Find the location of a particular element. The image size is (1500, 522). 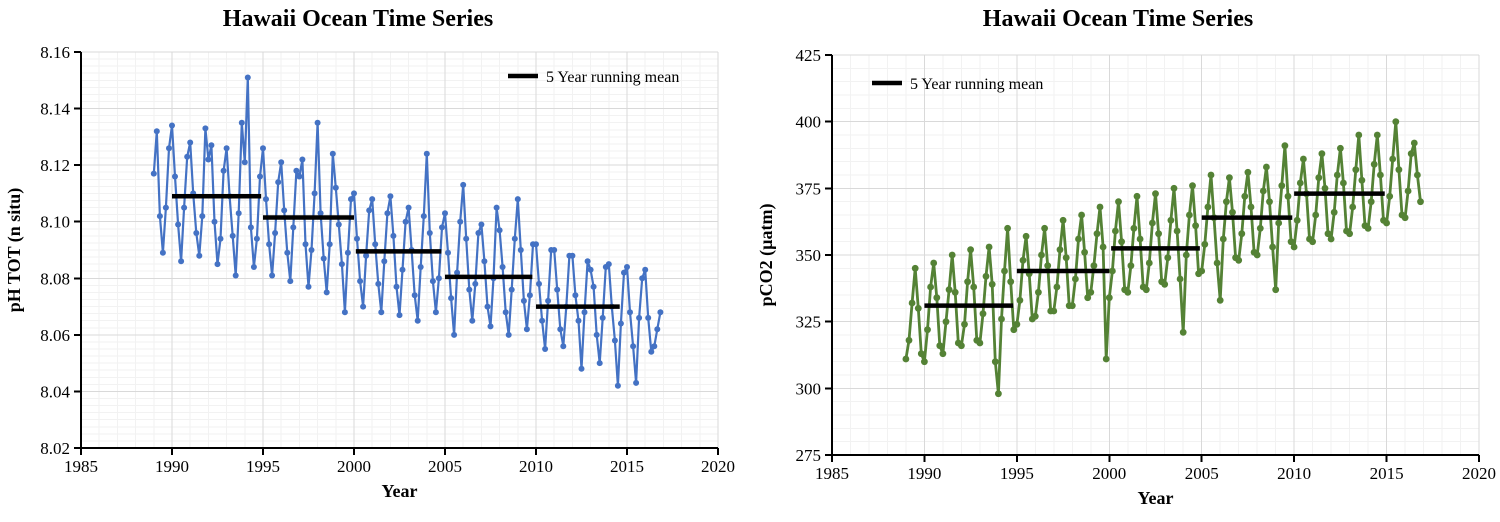

running-mean-segments is located at coordinates (396, 251).